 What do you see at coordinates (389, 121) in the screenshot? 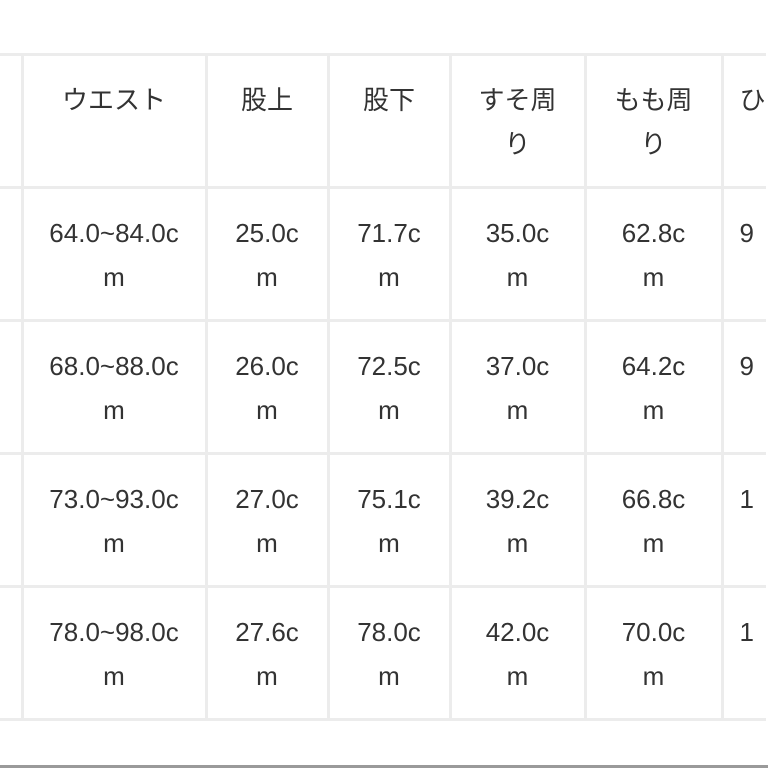
I see `header-inseam: 股下` at bounding box center [389, 121].